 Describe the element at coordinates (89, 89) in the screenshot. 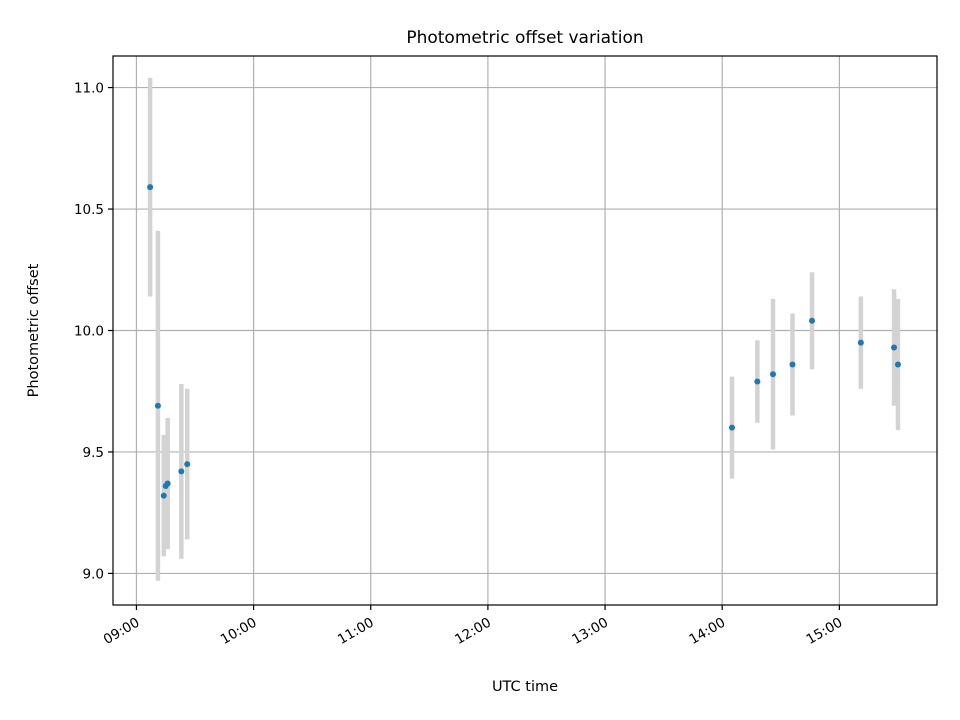

I see `y-tick-label: 11.0` at that location.